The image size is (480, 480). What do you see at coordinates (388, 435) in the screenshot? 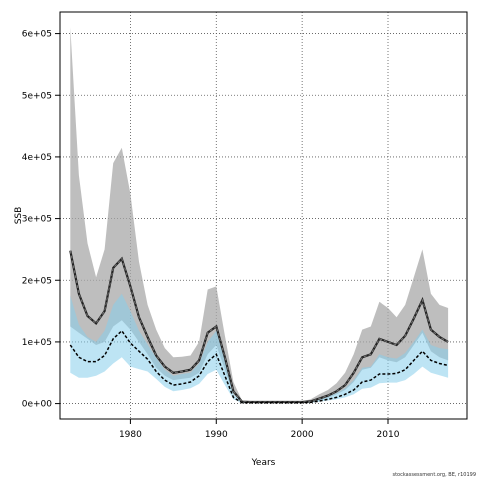
I see `x-tick-label: 2010` at bounding box center [388, 435].